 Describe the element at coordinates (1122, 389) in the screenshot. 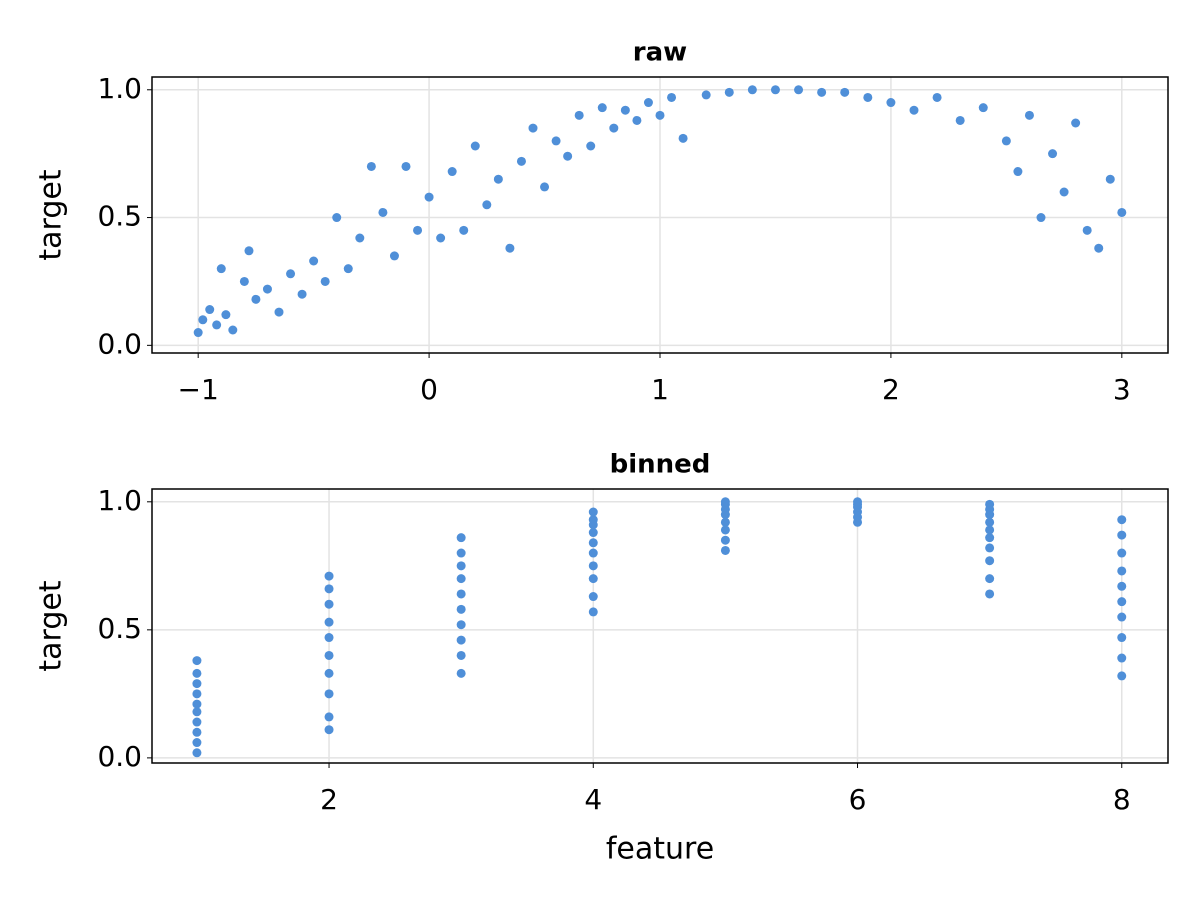

I see `x-tick-label: 3` at that location.